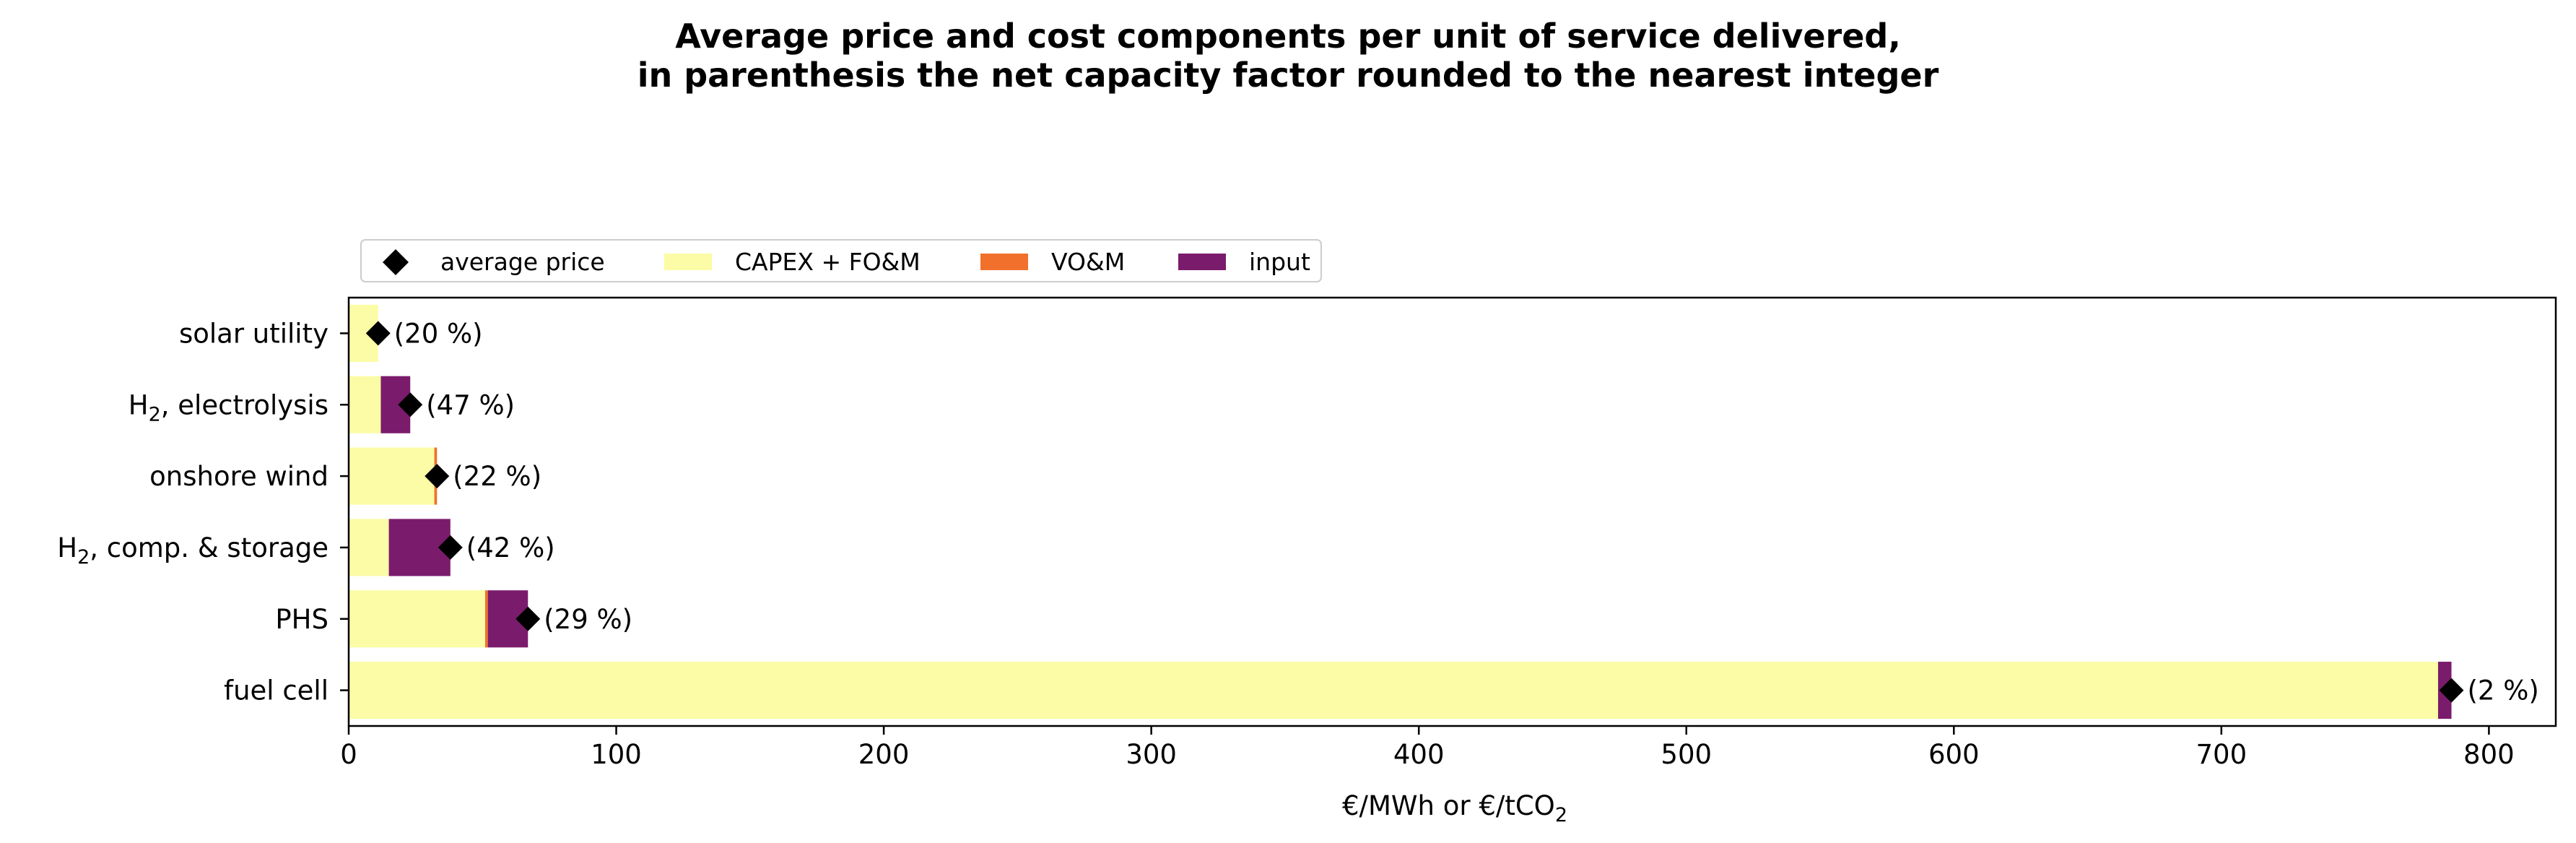  What do you see at coordinates (1561, 815) in the screenshot?
I see `x-axis-label-subscript: 2` at bounding box center [1561, 815].